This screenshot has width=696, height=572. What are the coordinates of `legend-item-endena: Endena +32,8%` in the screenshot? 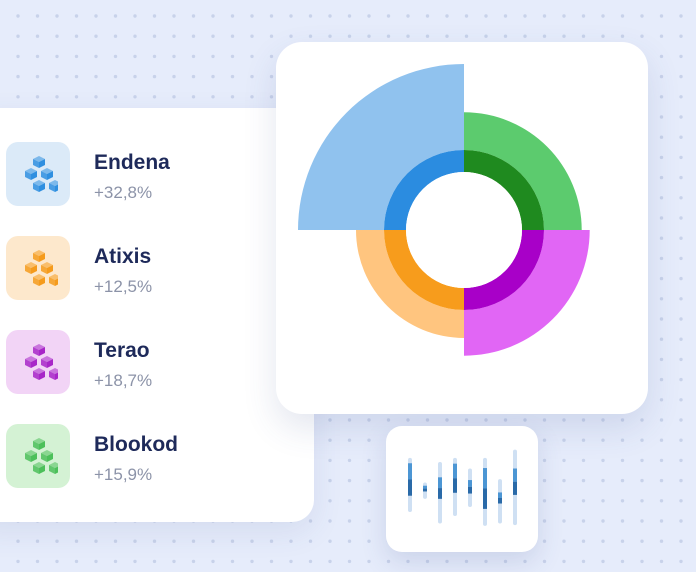 It's located at (136, 174).